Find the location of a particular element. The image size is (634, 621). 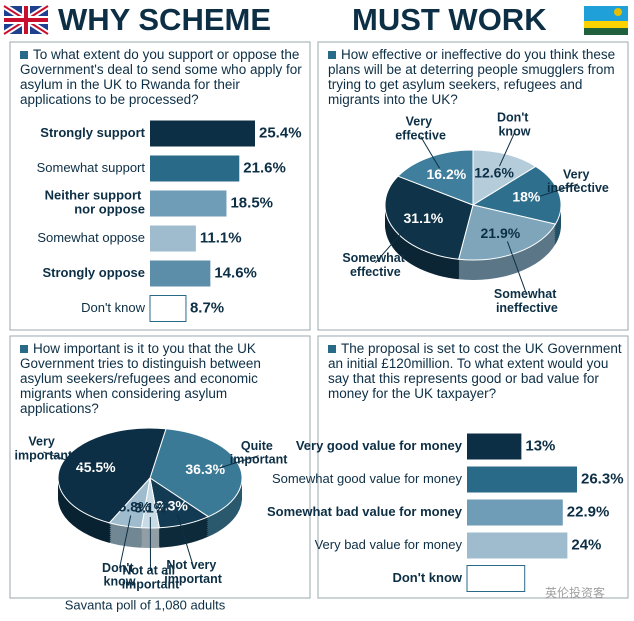

value-label: 18.5% is located at coordinates (251, 202).